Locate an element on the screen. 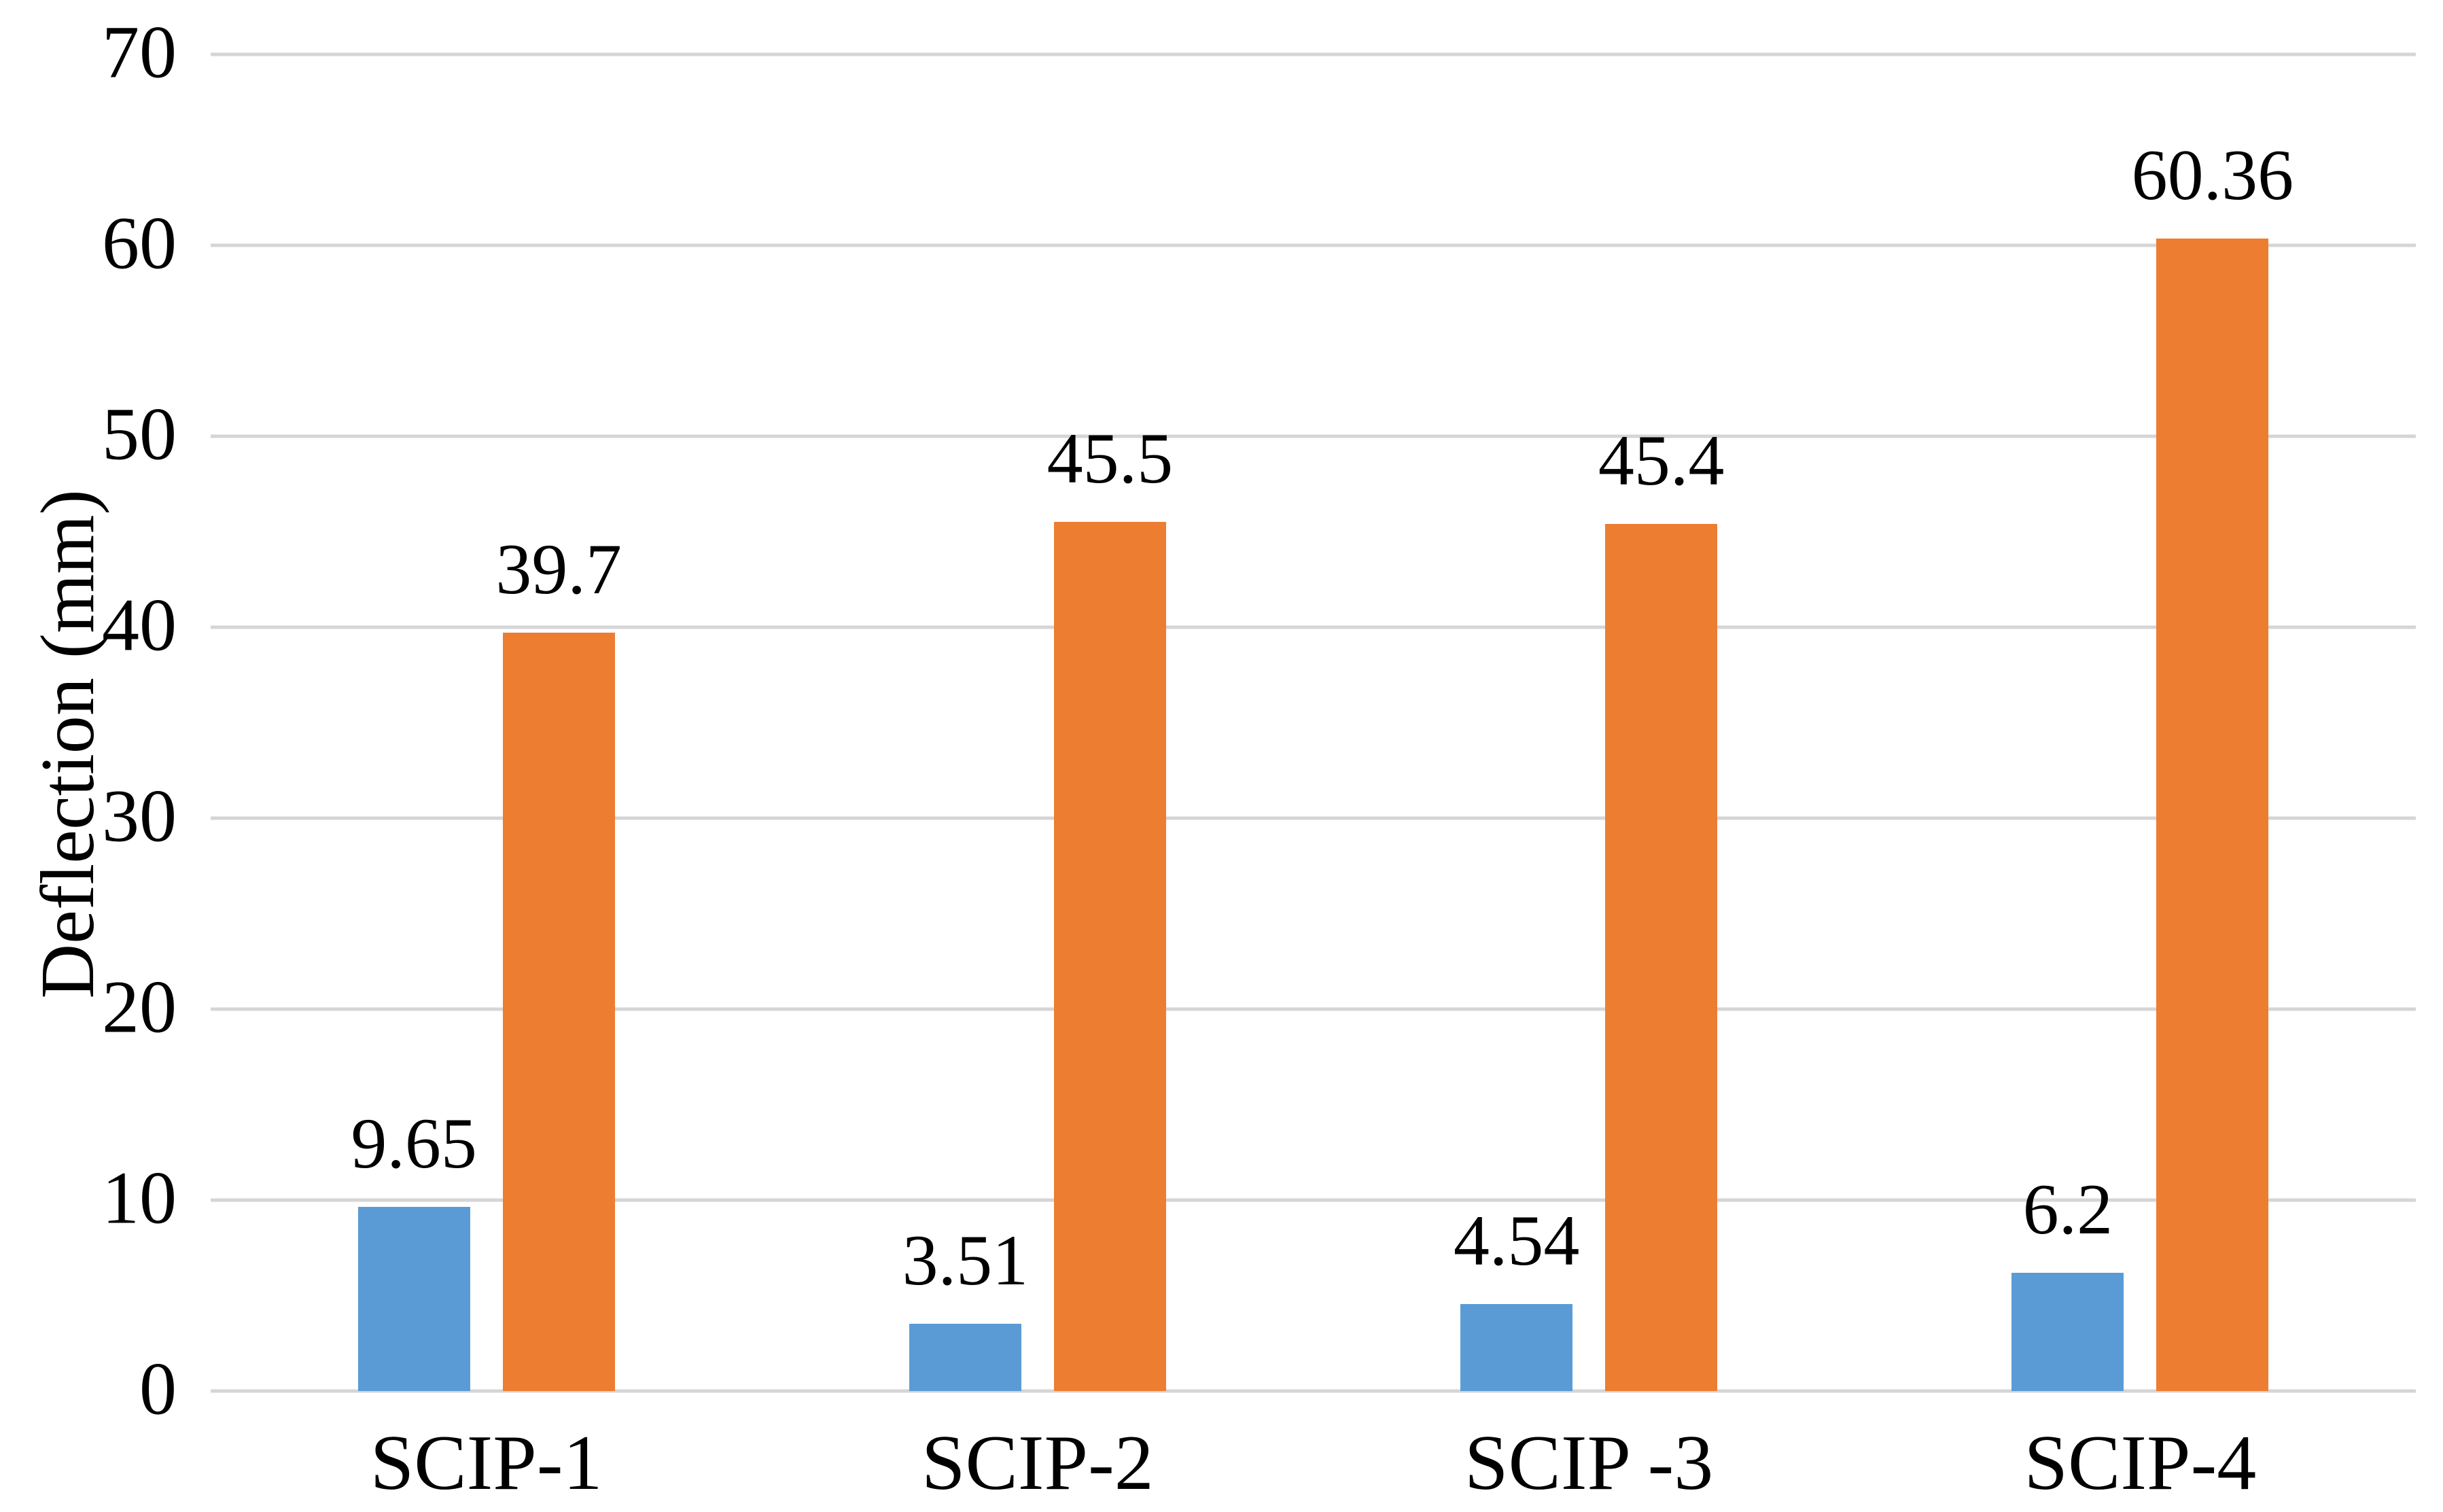 Image resolution: width=2443 pixels, height=1512 pixels. y-tick-label-20: 20 is located at coordinates (139, 1007).